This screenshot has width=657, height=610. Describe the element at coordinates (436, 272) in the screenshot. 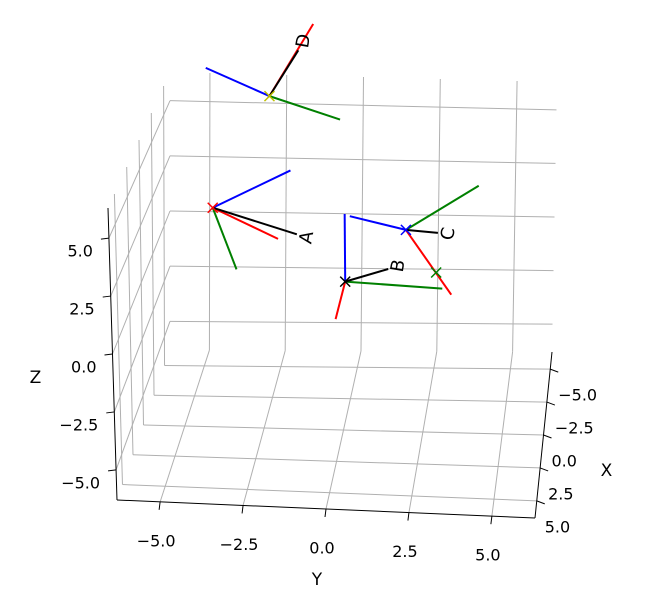

I see `marker` at that location.